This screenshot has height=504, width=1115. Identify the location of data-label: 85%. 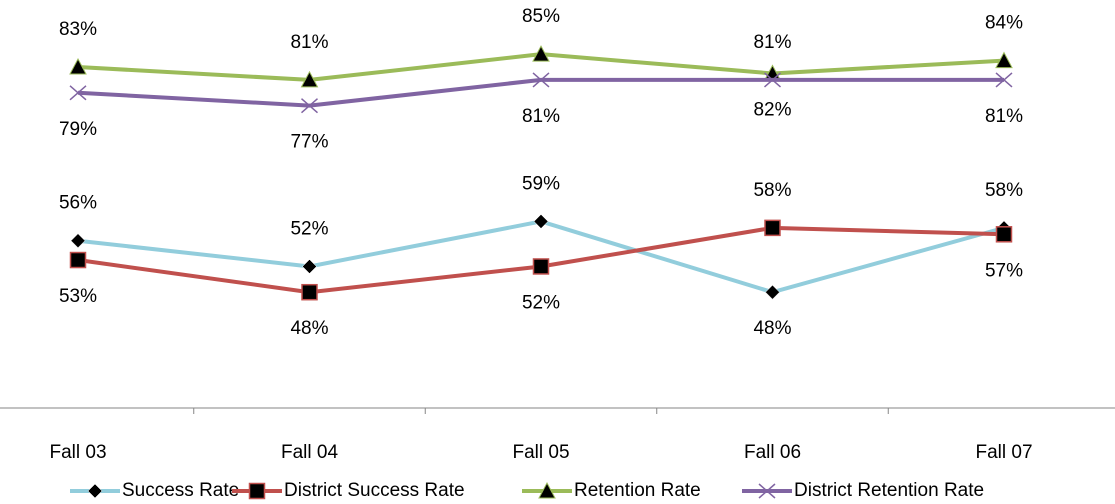
(541, 16).